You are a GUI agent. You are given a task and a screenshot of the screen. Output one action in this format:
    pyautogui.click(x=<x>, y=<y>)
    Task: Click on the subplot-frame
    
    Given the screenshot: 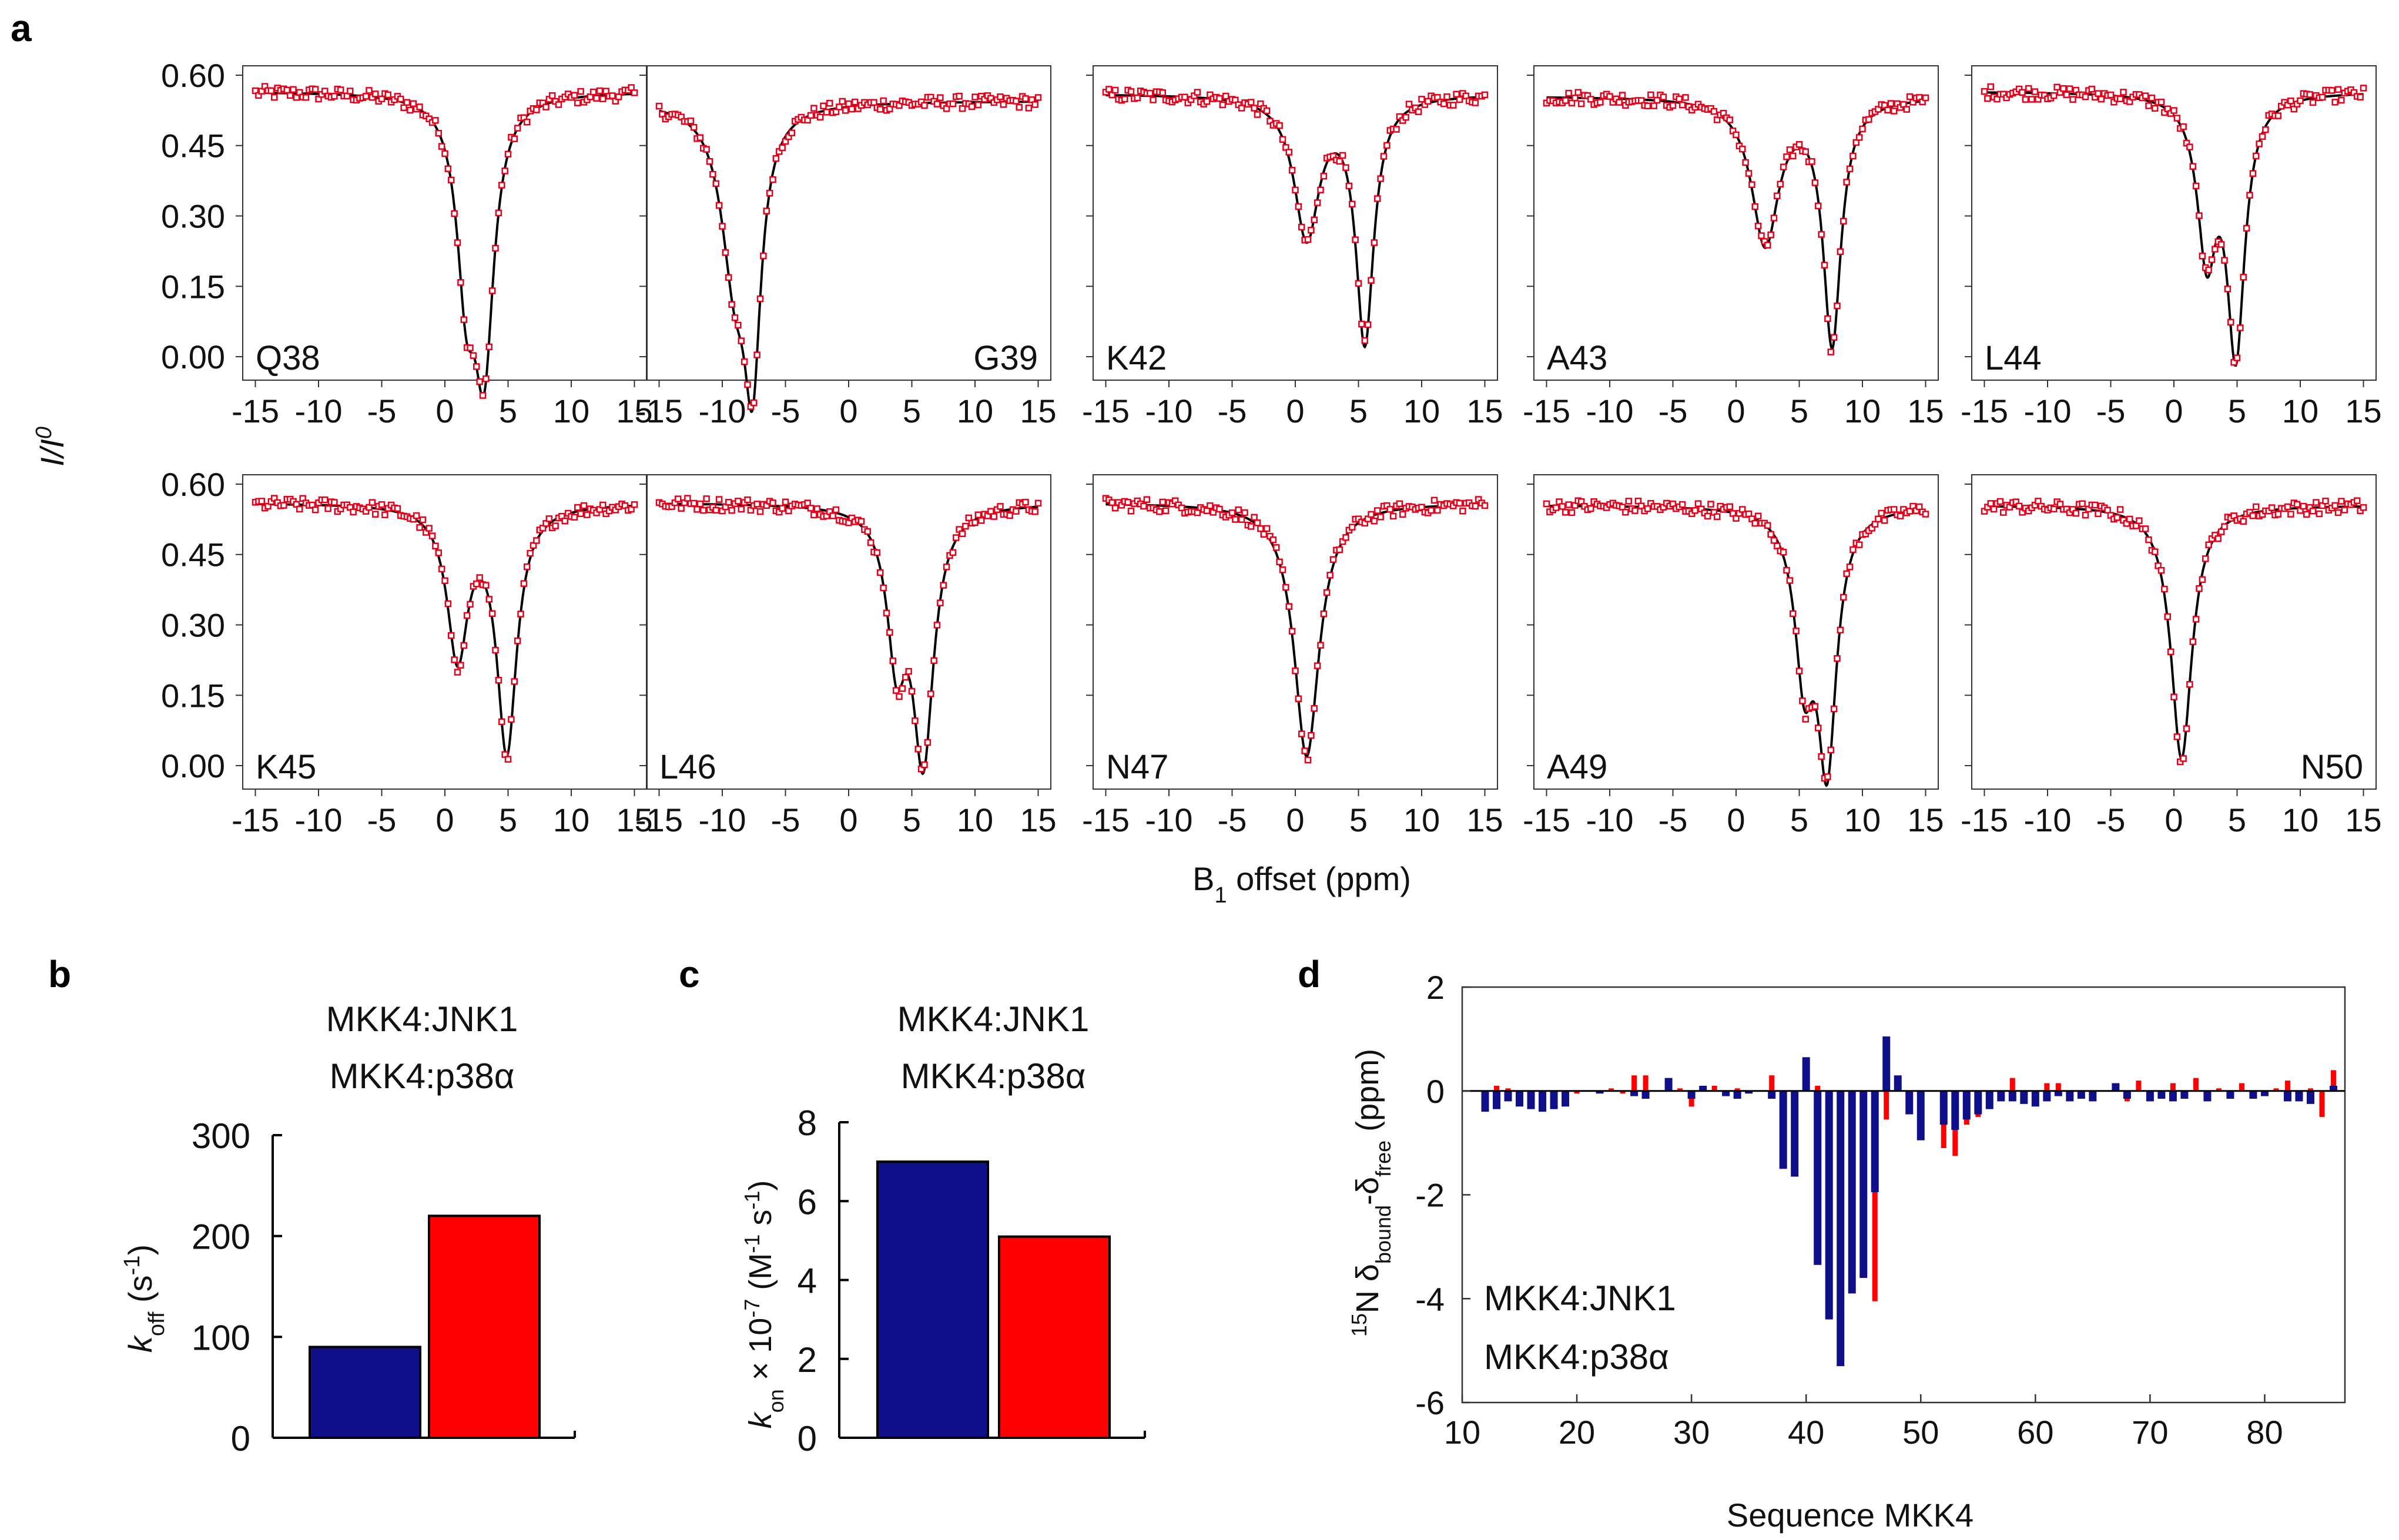 What is the action you would take?
    pyautogui.click(x=2174, y=632)
    